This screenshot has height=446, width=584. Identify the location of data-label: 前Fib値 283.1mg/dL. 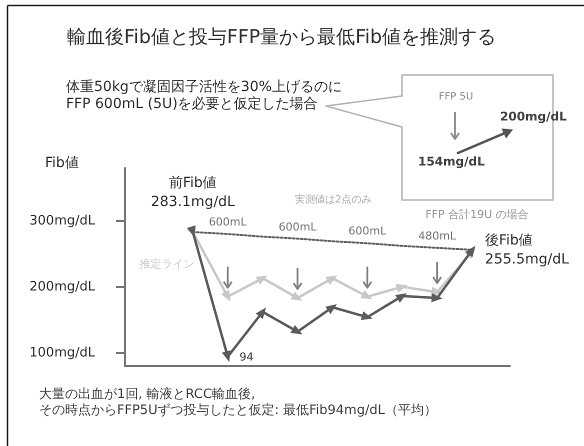
(193, 192).